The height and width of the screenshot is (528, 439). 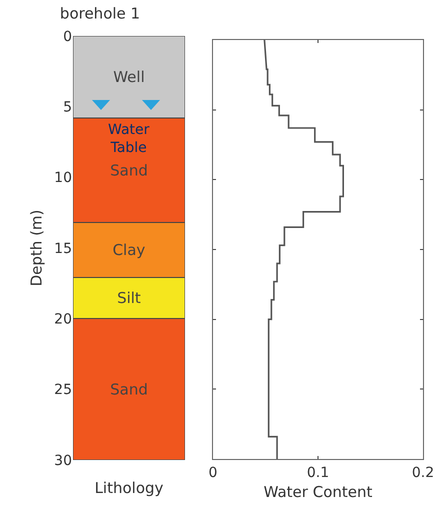 What do you see at coordinates (129, 139) in the screenshot?
I see `annotation: Water Table` at bounding box center [129, 139].